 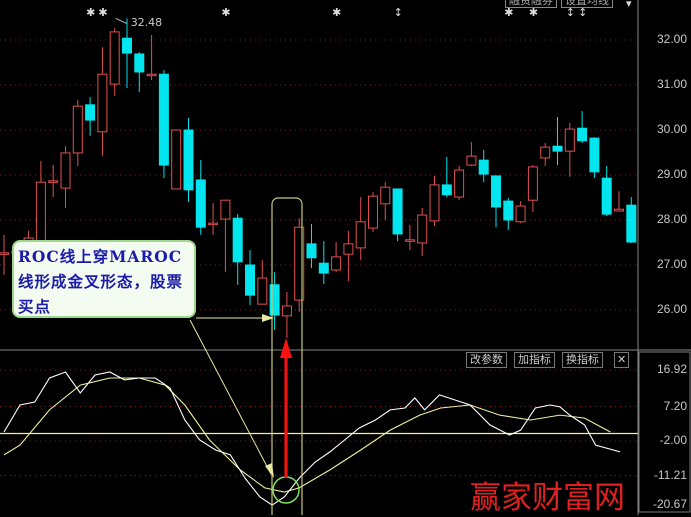 What do you see at coordinates (671, 129) in the screenshot?
I see `price-tick-label: 30.00` at bounding box center [671, 129].